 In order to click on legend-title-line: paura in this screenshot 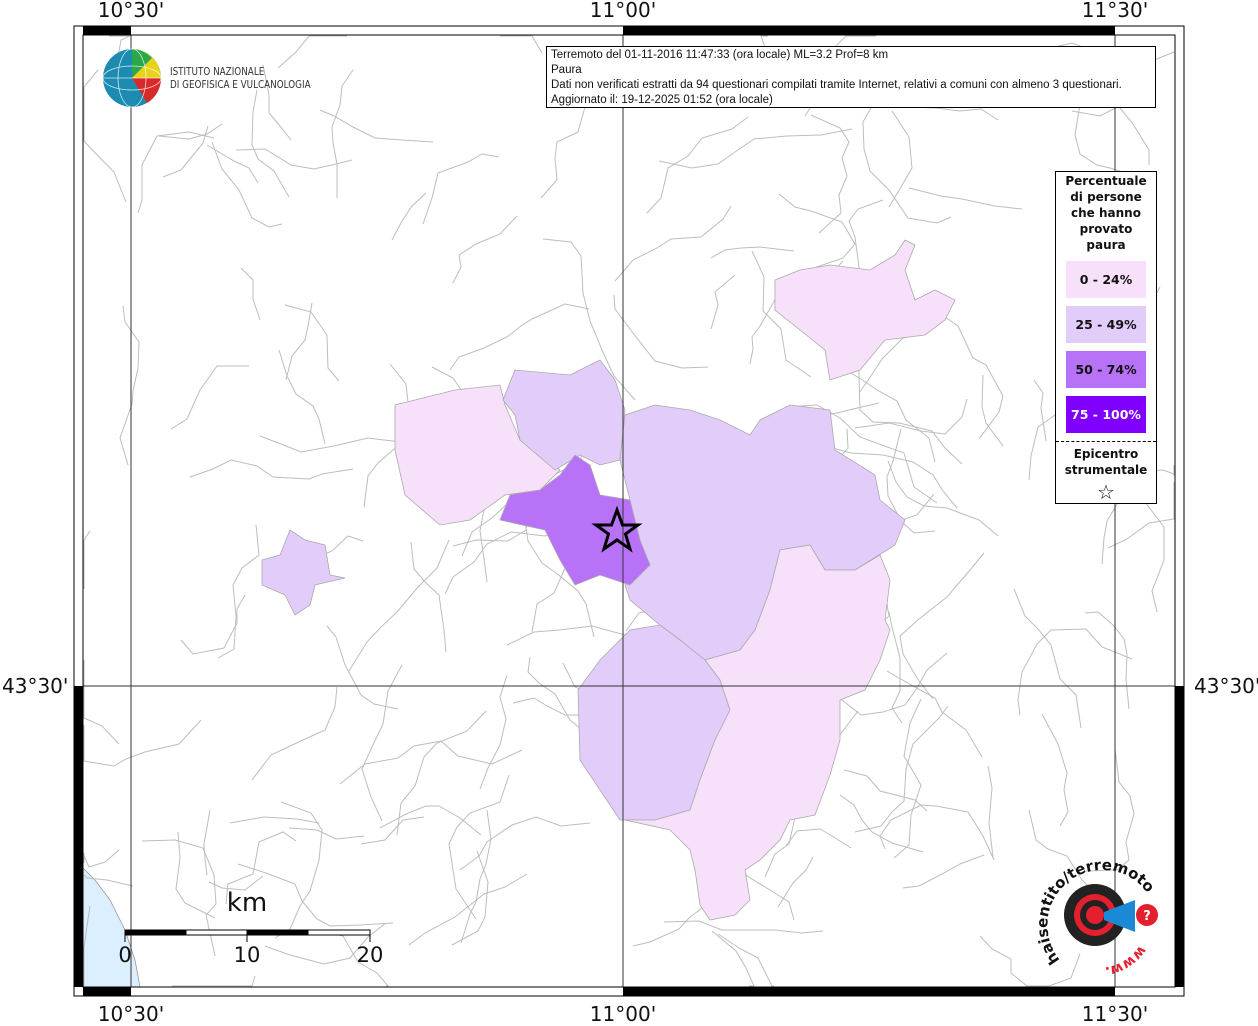, I will do `click(1106, 245)`.